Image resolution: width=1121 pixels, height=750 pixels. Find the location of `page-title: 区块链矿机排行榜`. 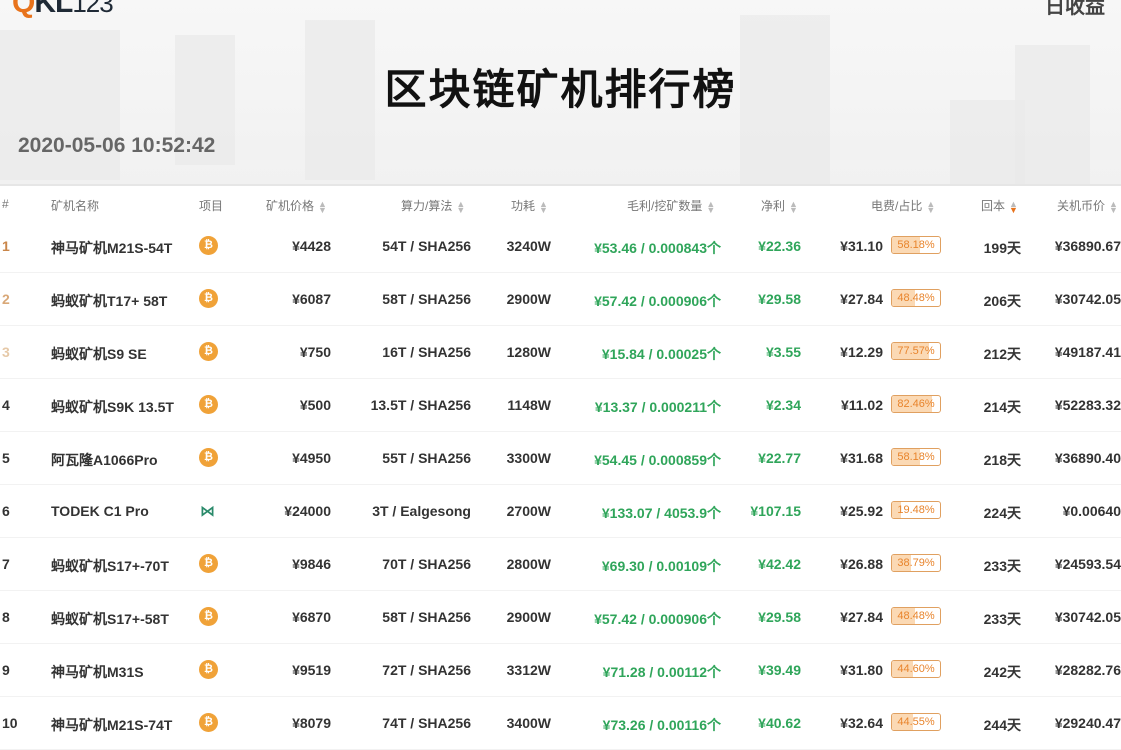

page-title: 区块链矿机排行榜 is located at coordinates (560, 89).